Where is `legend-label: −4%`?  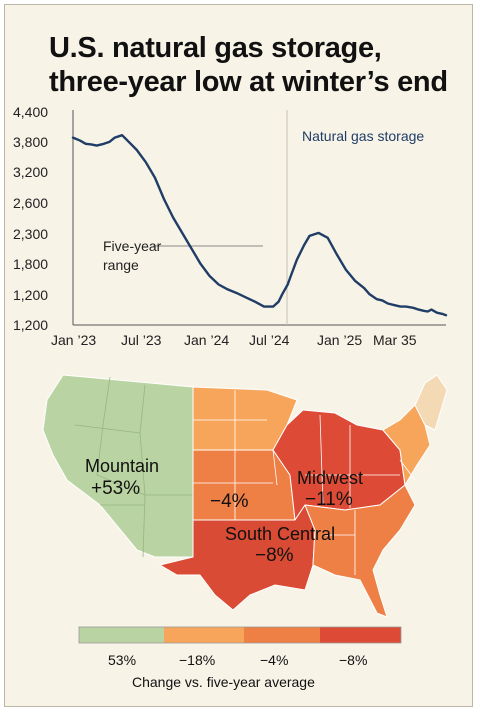
legend-label: −4% is located at coordinates (274, 660).